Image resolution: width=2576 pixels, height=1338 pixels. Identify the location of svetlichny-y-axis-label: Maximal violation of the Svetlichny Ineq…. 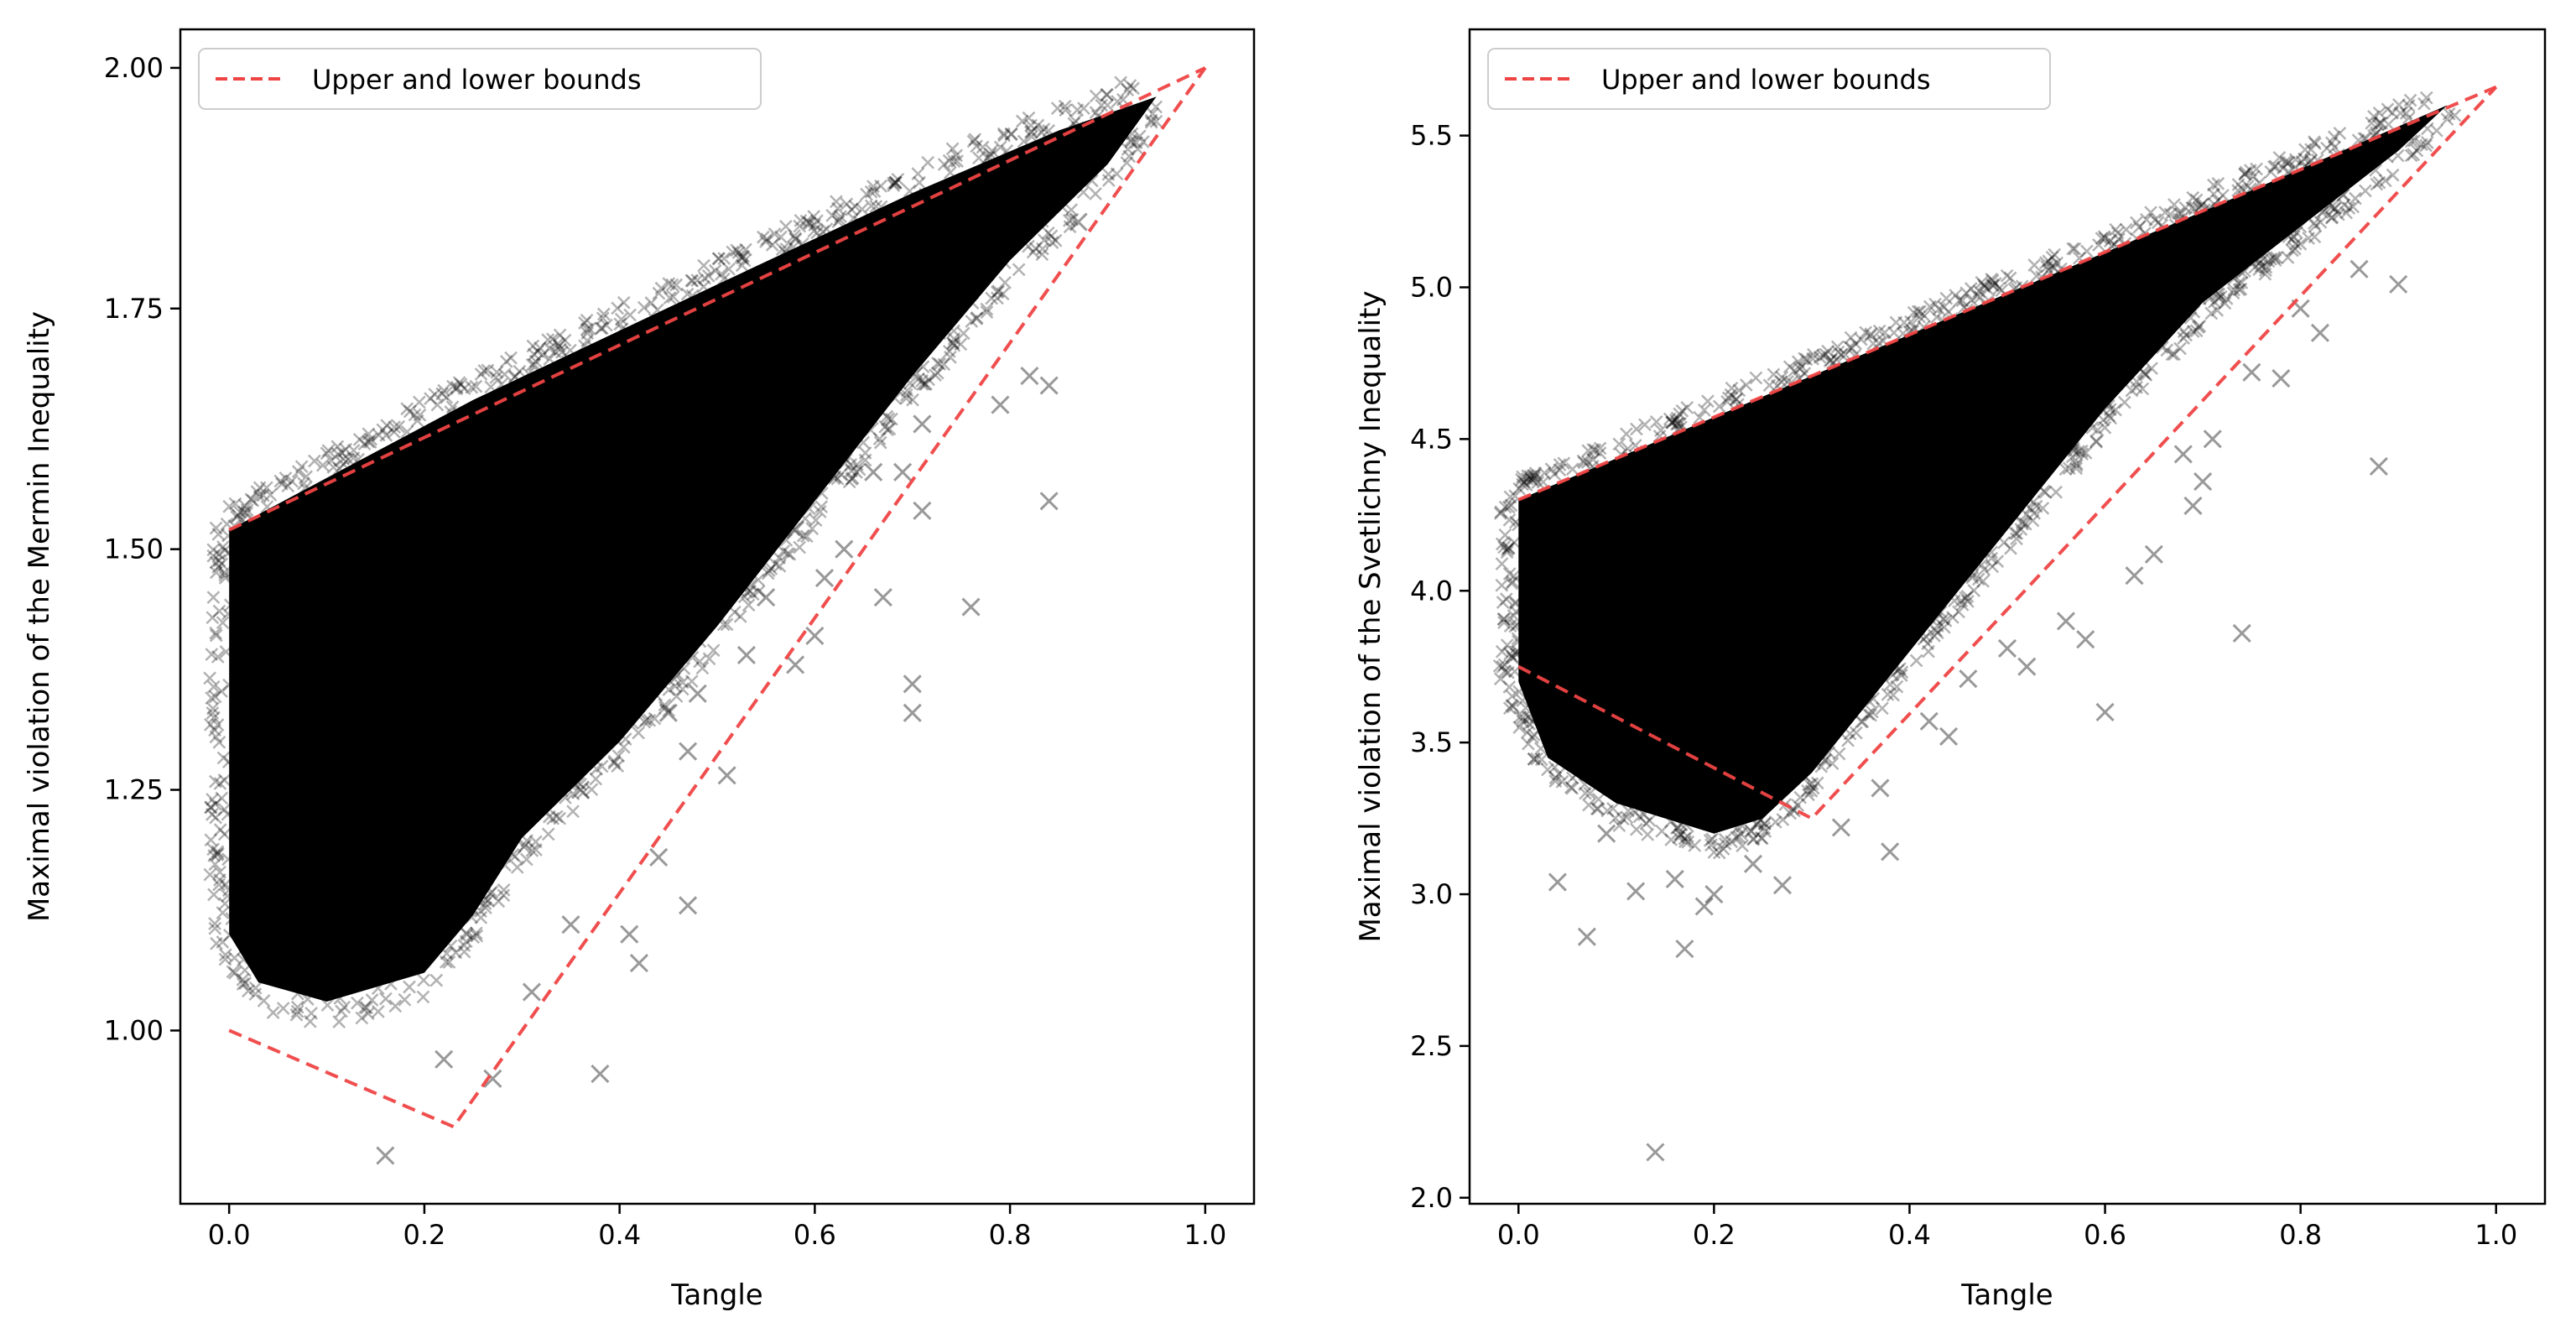
(1370, 616).